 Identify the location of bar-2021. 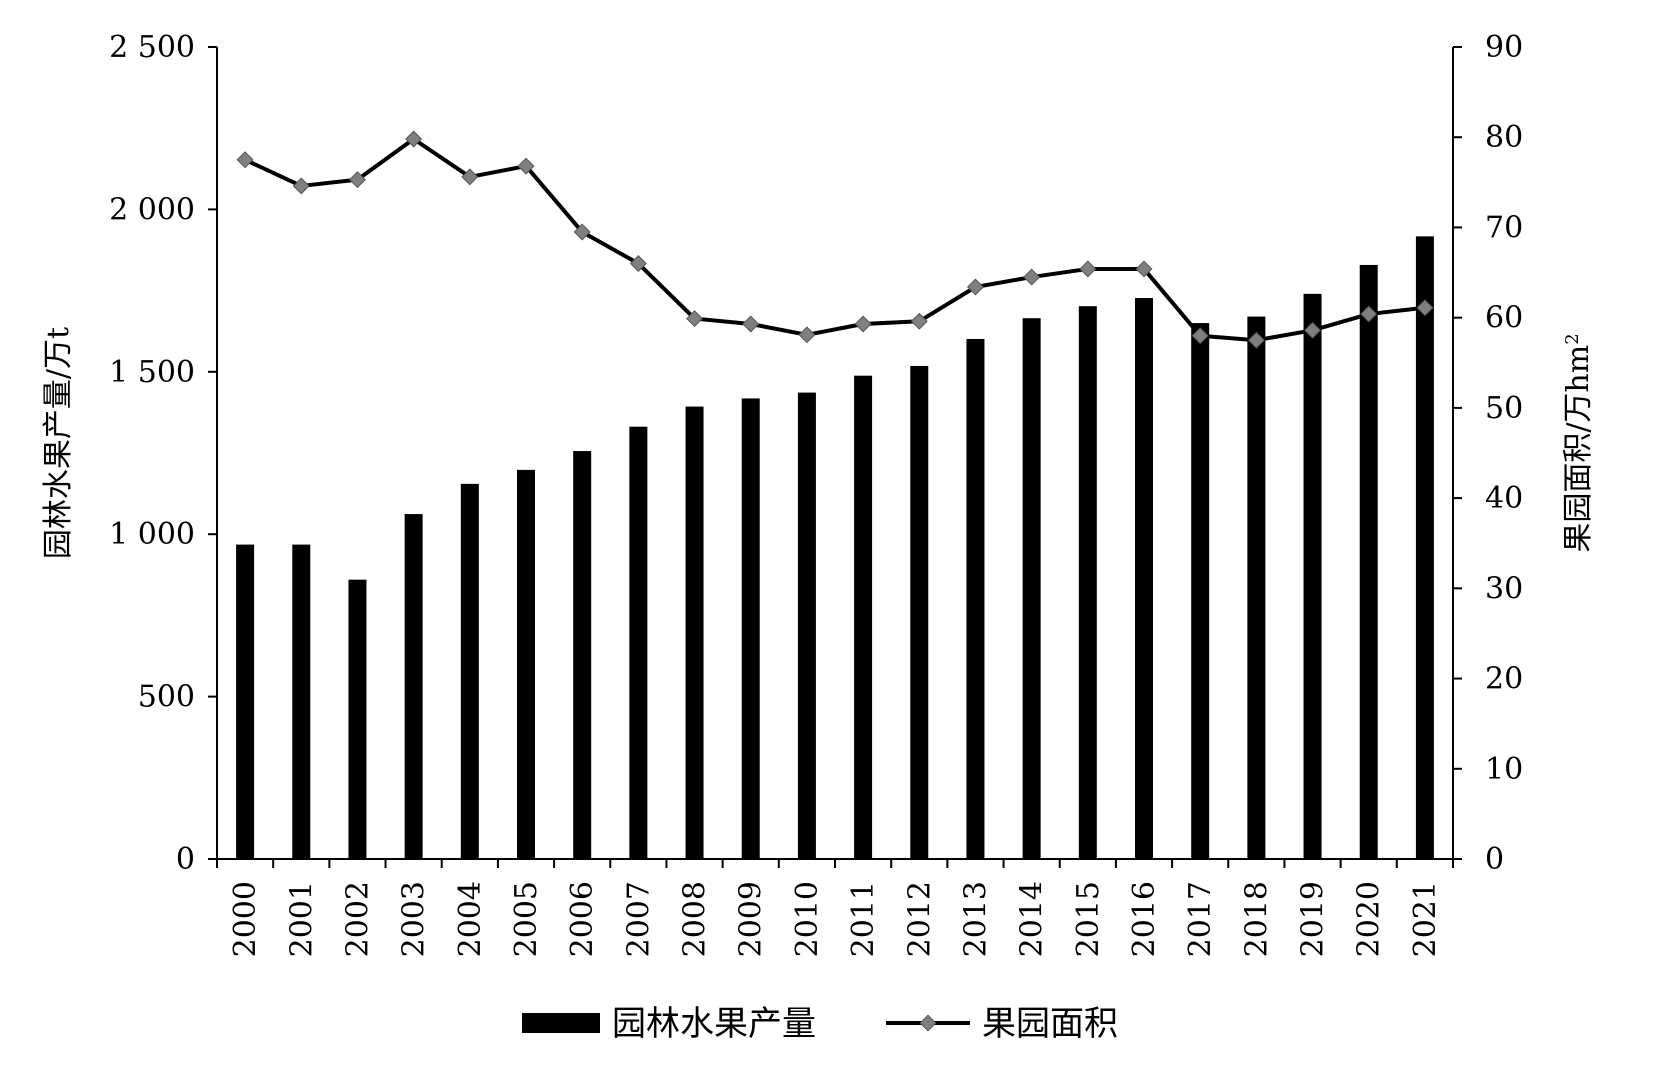
(1424, 547).